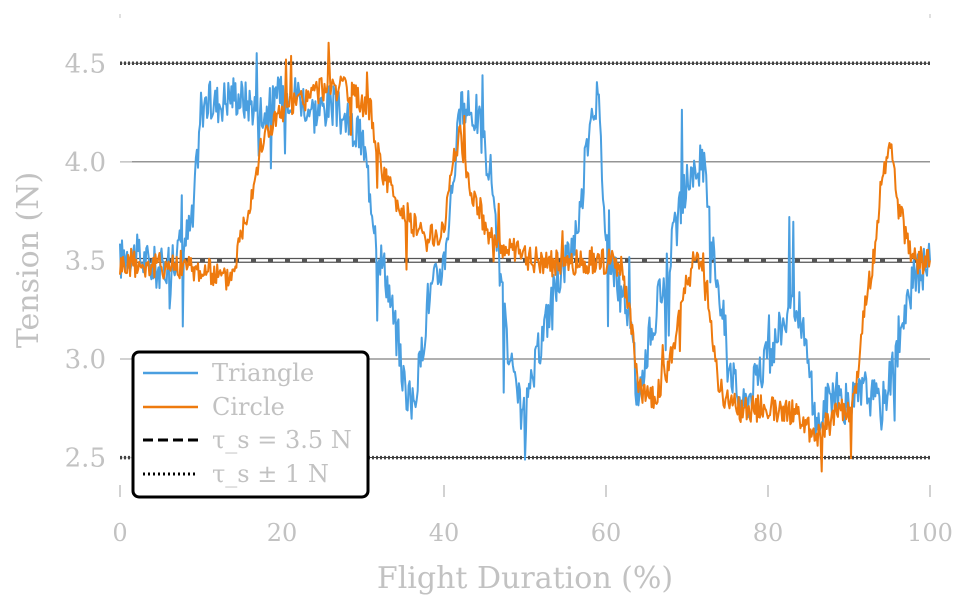  What do you see at coordinates (119, 533) in the screenshot?
I see `x-tick-label: 0` at bounding box center [119, 533].